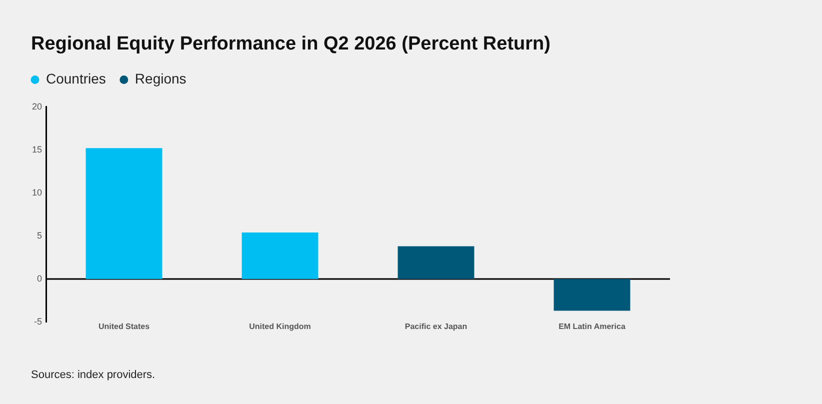  What do you see at coordinates (160, 78) in the screenshot?
I see `legend-label: Regions` at bounding box center [160, 78].